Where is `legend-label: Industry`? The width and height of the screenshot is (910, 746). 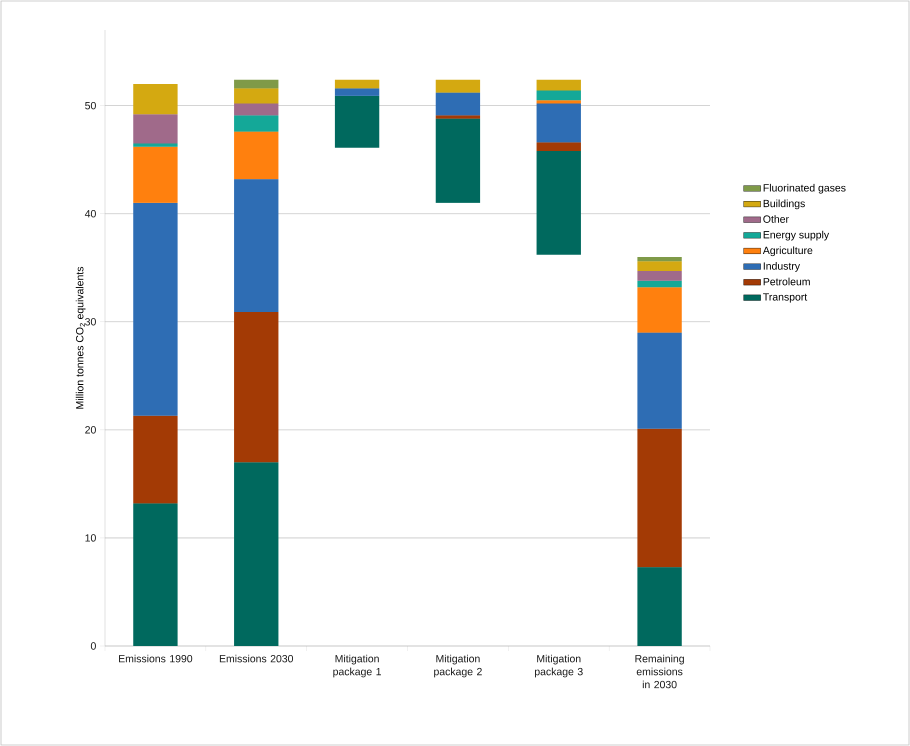
legend-label: Industry is located at coordinates (782, 267).